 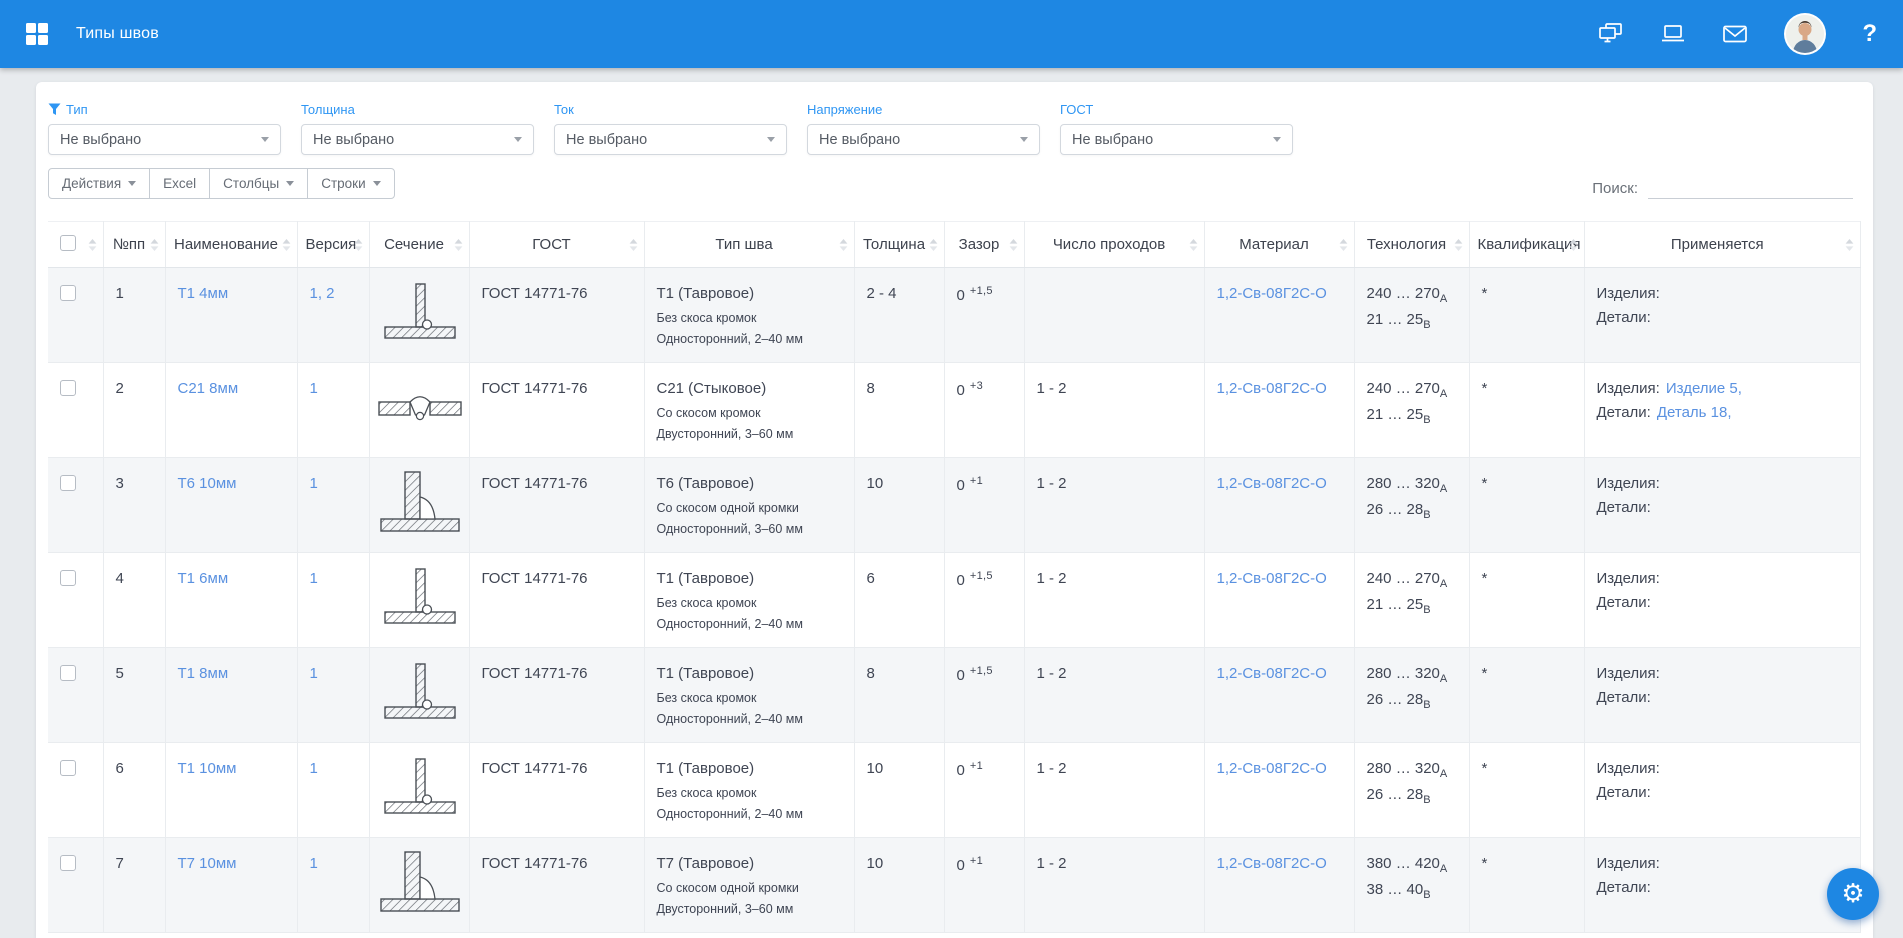 What do you see at coordinates (351, 183) in the screenshot?
I see `rows-button: Строки` at bounding box center [351, 183].